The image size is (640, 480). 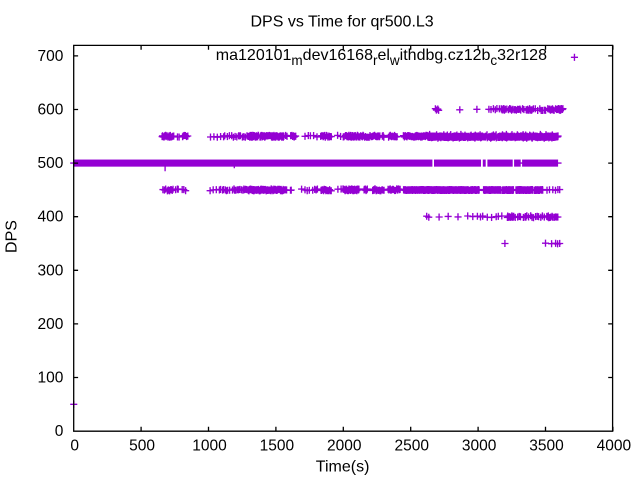 What do you see at coordinates (411, 445) in the screenshot?
I see `svg-text: 2500` at bounding box center [411, 445].